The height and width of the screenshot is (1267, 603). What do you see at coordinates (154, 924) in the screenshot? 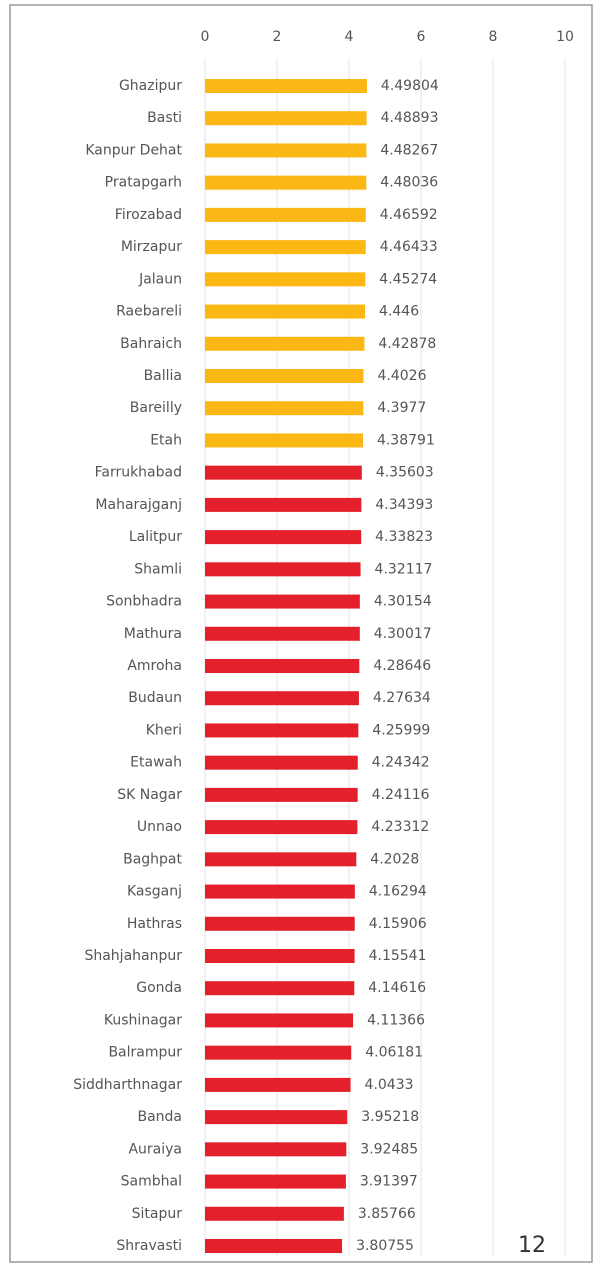
I see `y-tick-label: Hathras` at bounding box center [154, 924].